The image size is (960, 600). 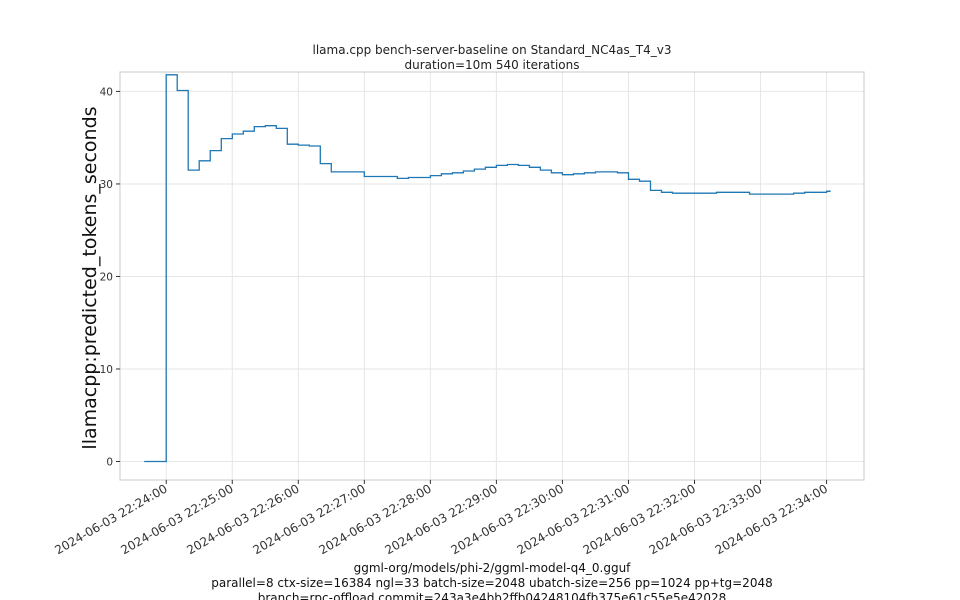 I want to click on x-tick-label: 2024-06-03 22:28:00, so click(x=374, y=519).